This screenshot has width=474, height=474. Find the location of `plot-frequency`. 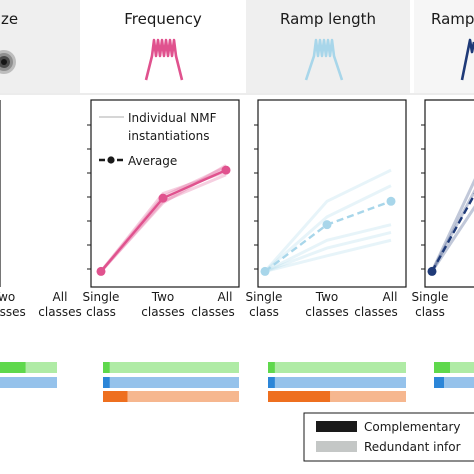

plot-frequency is located at coordinates (163, 220).